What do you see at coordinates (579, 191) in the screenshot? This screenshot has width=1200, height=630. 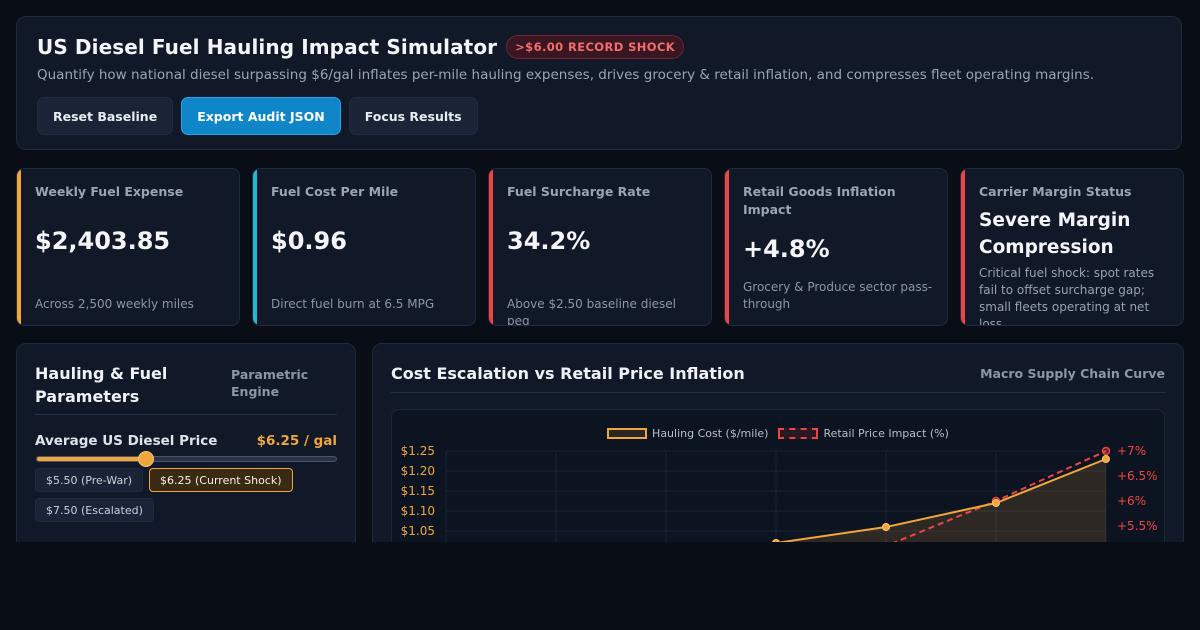 I see `kpi-label: Fuel Surcharge Rate` at bounding box center [579, 191].